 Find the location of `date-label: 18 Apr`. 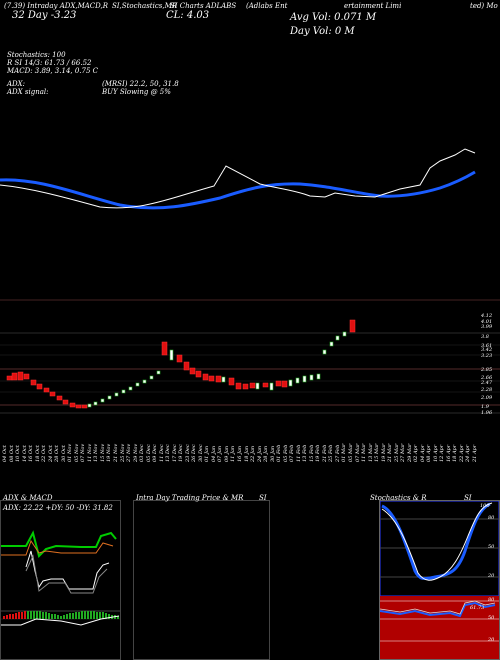

date-label: 18 Apr is located at coordinates (455, 453).